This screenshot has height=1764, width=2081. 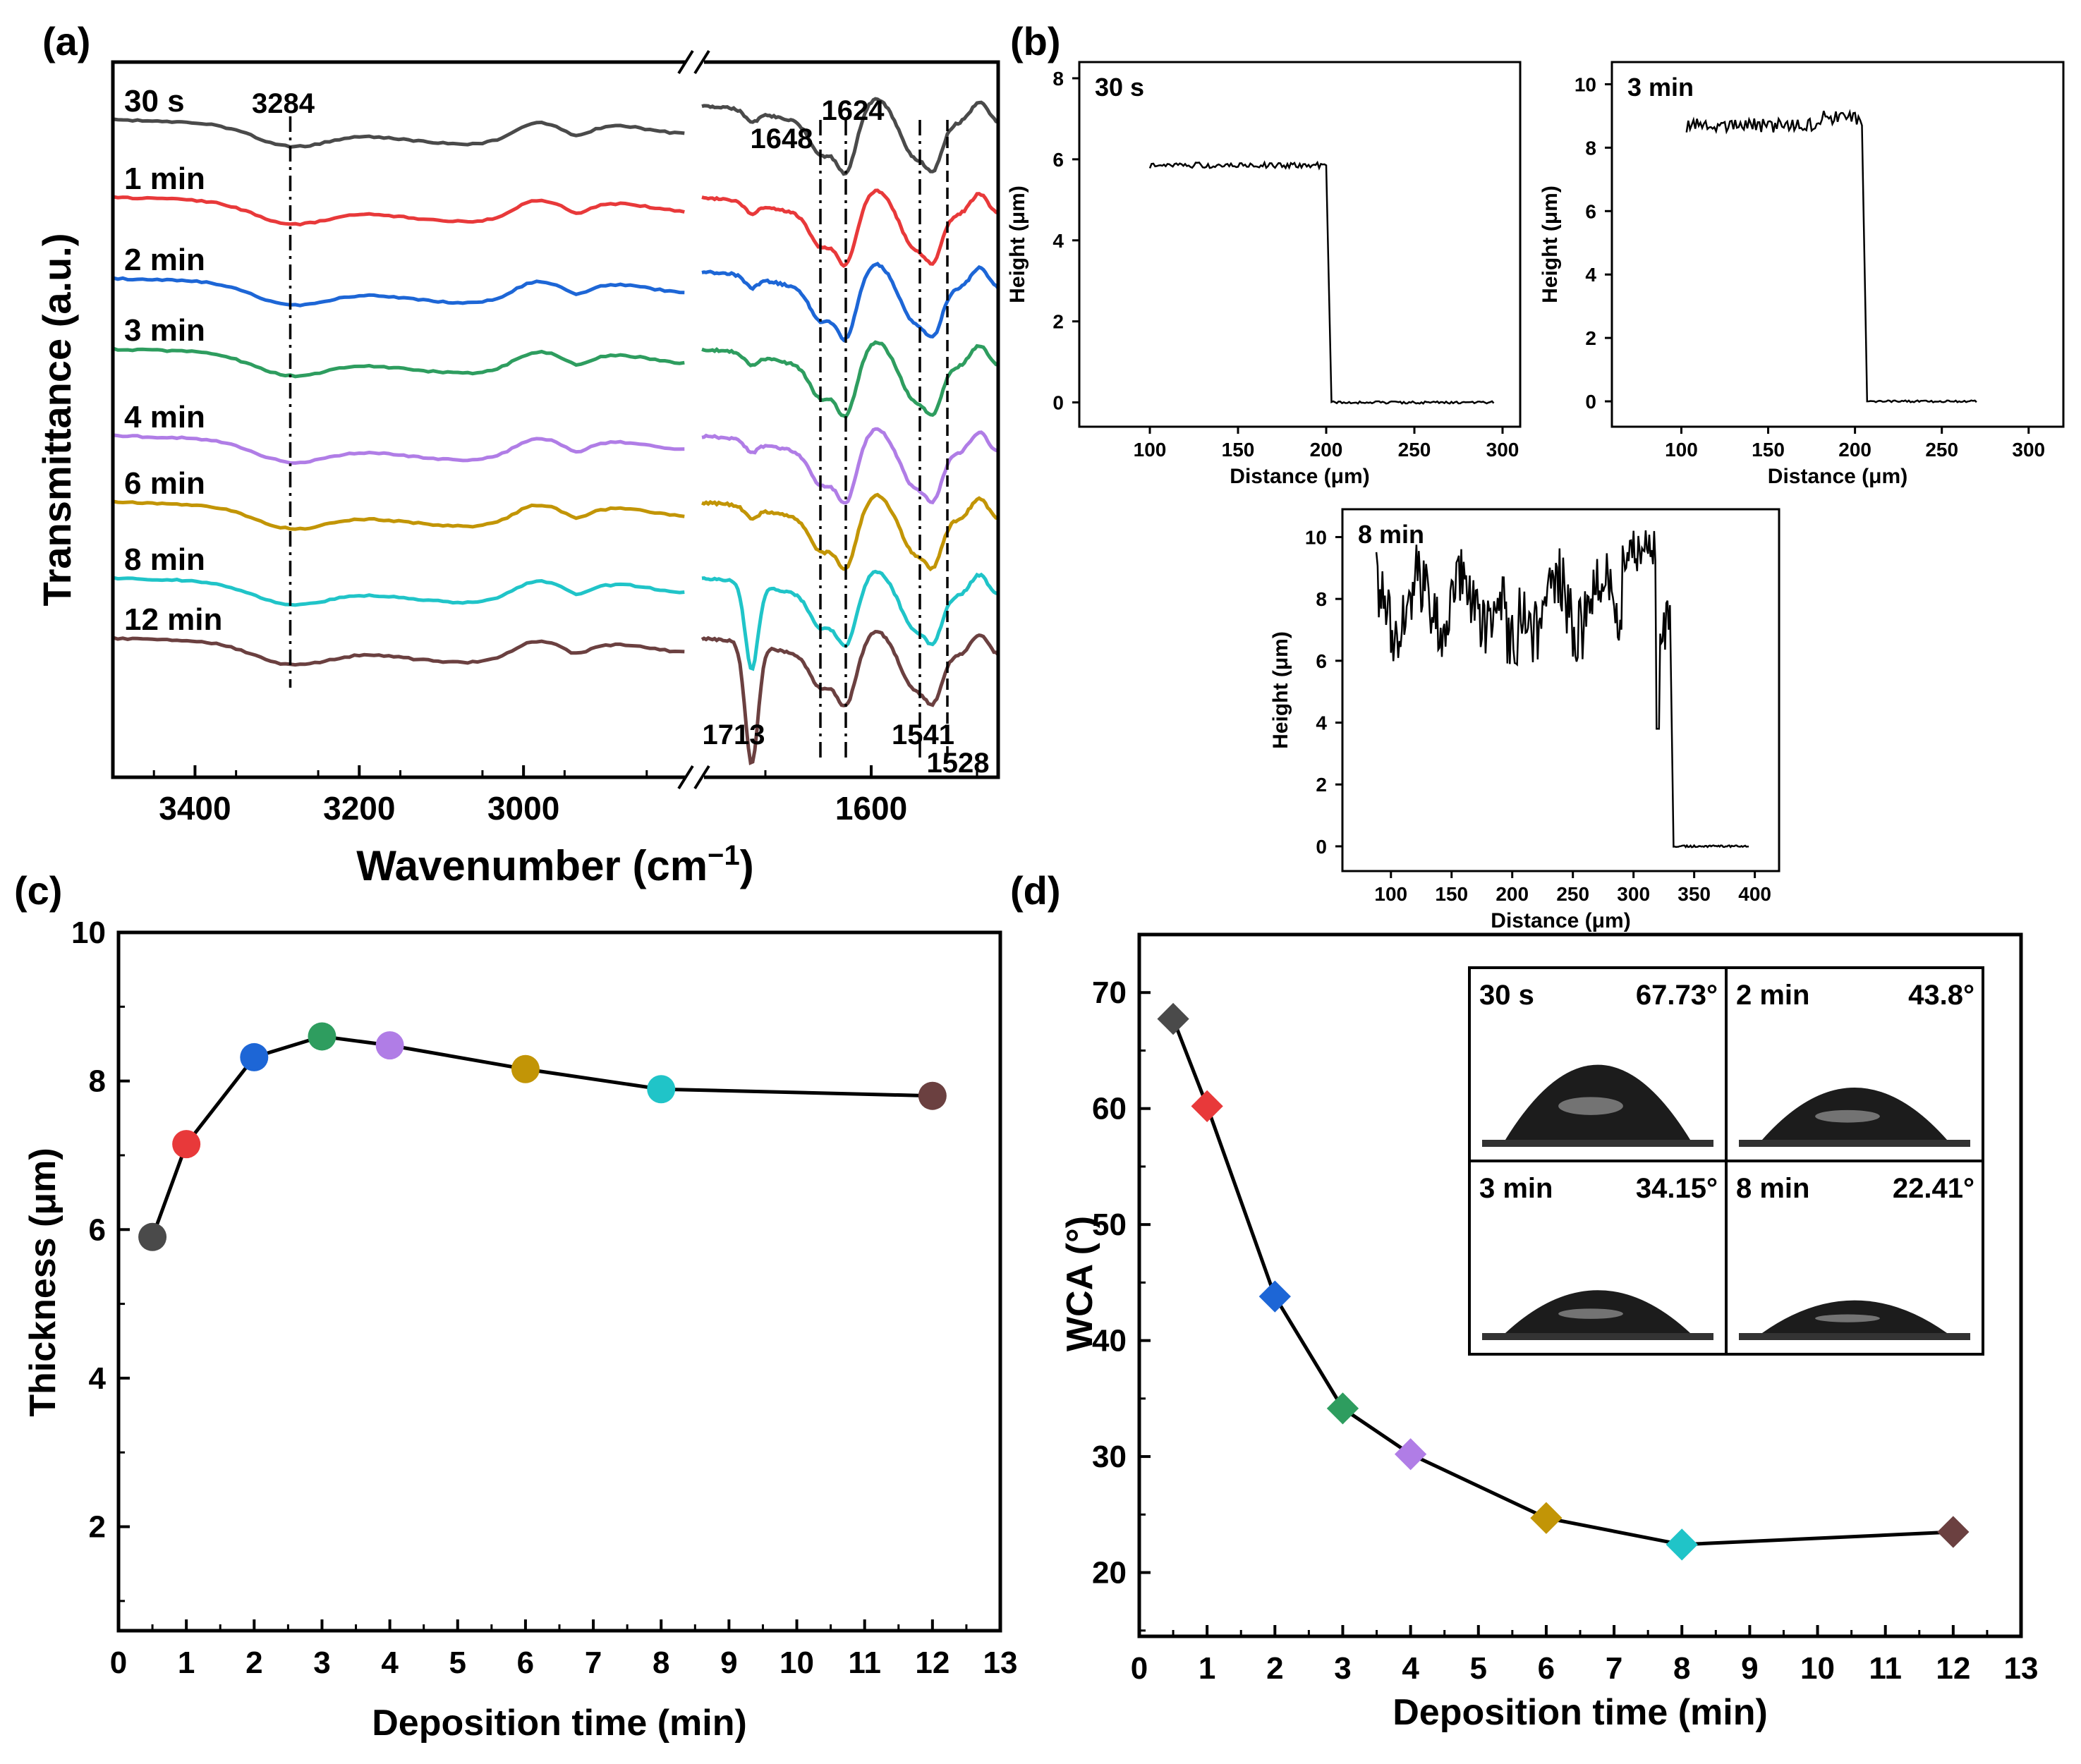 What do you see at coordinates (555, 864) in the screenshot?
I see `ftir-x-axis-label: Wavenumber (cm−1)` at bounding box center [555, 864].